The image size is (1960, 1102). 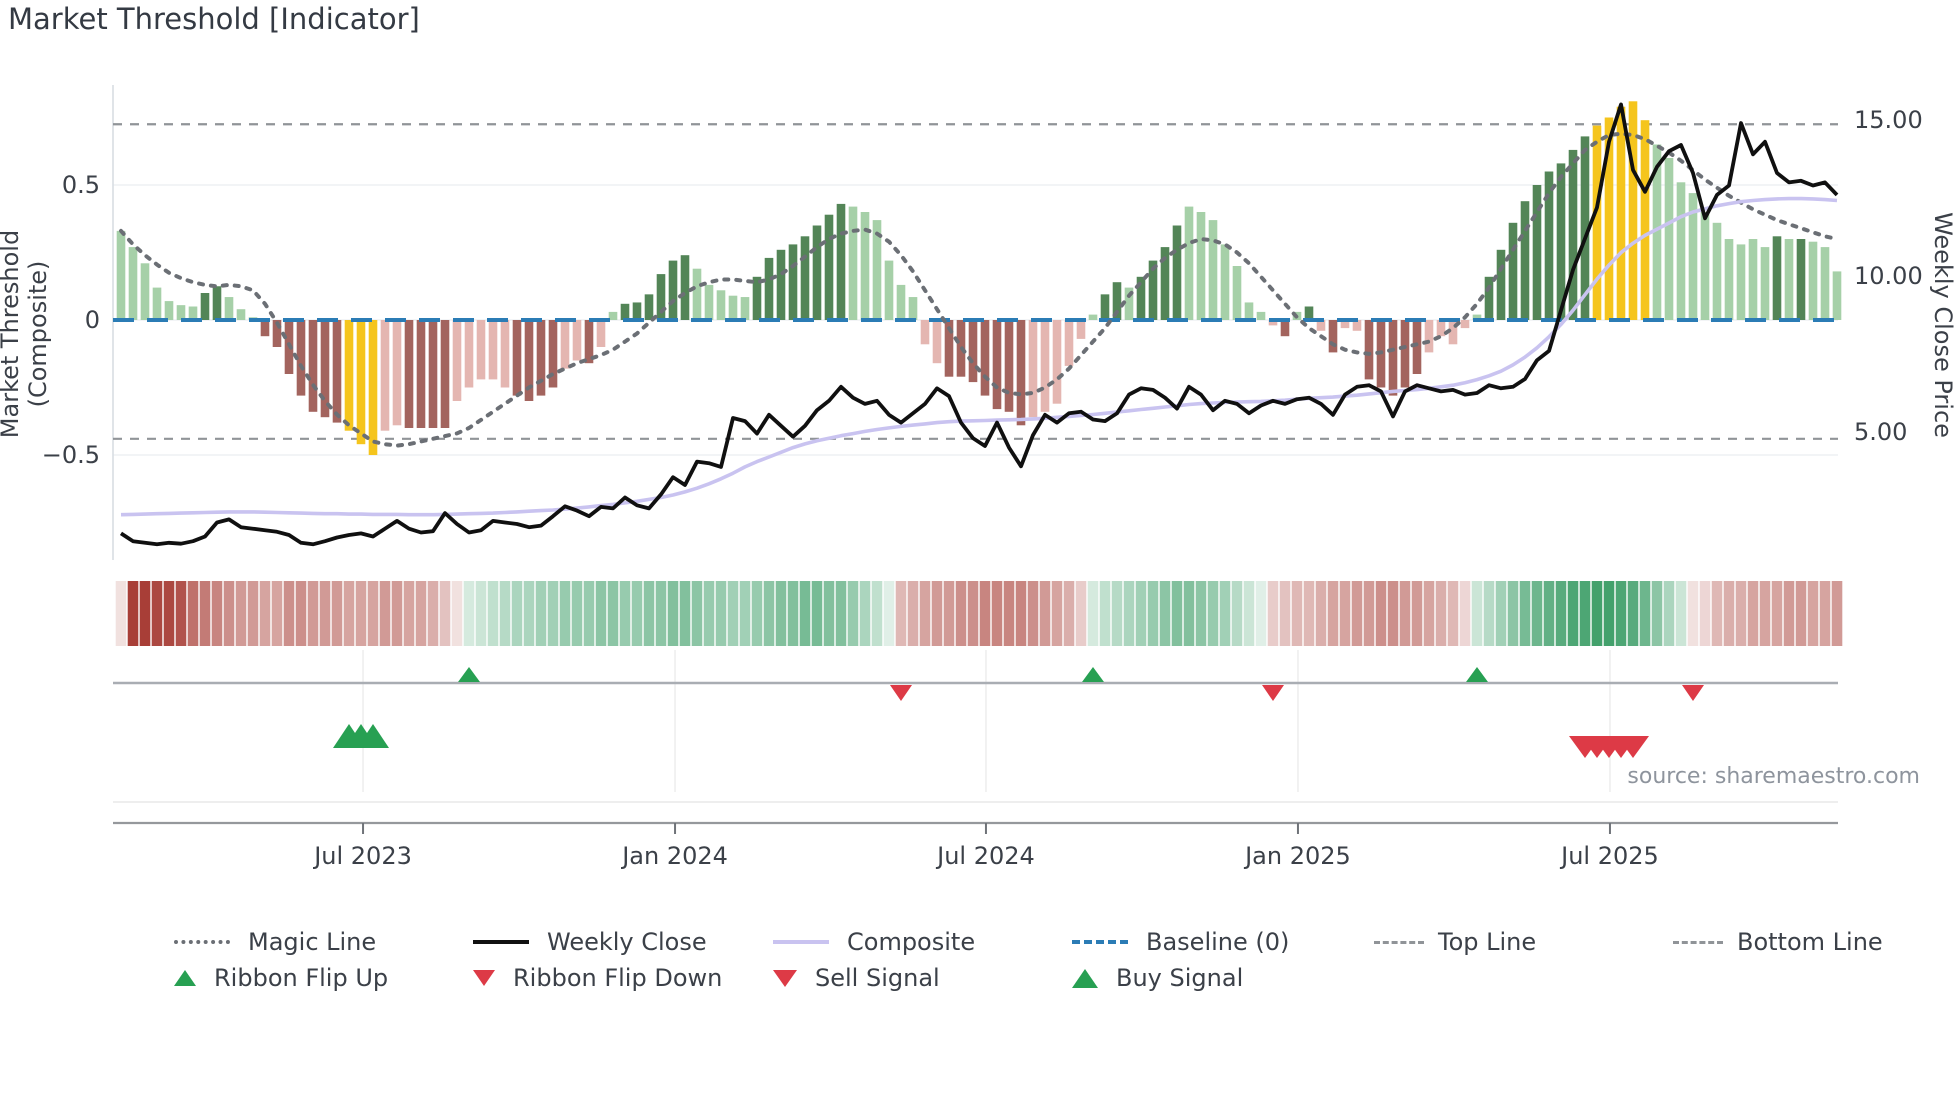 What do you see at coordinates (1888, 276) in the screenshot?
I see `right-tick-label: 10.00` at bounding box center [1888, 276].